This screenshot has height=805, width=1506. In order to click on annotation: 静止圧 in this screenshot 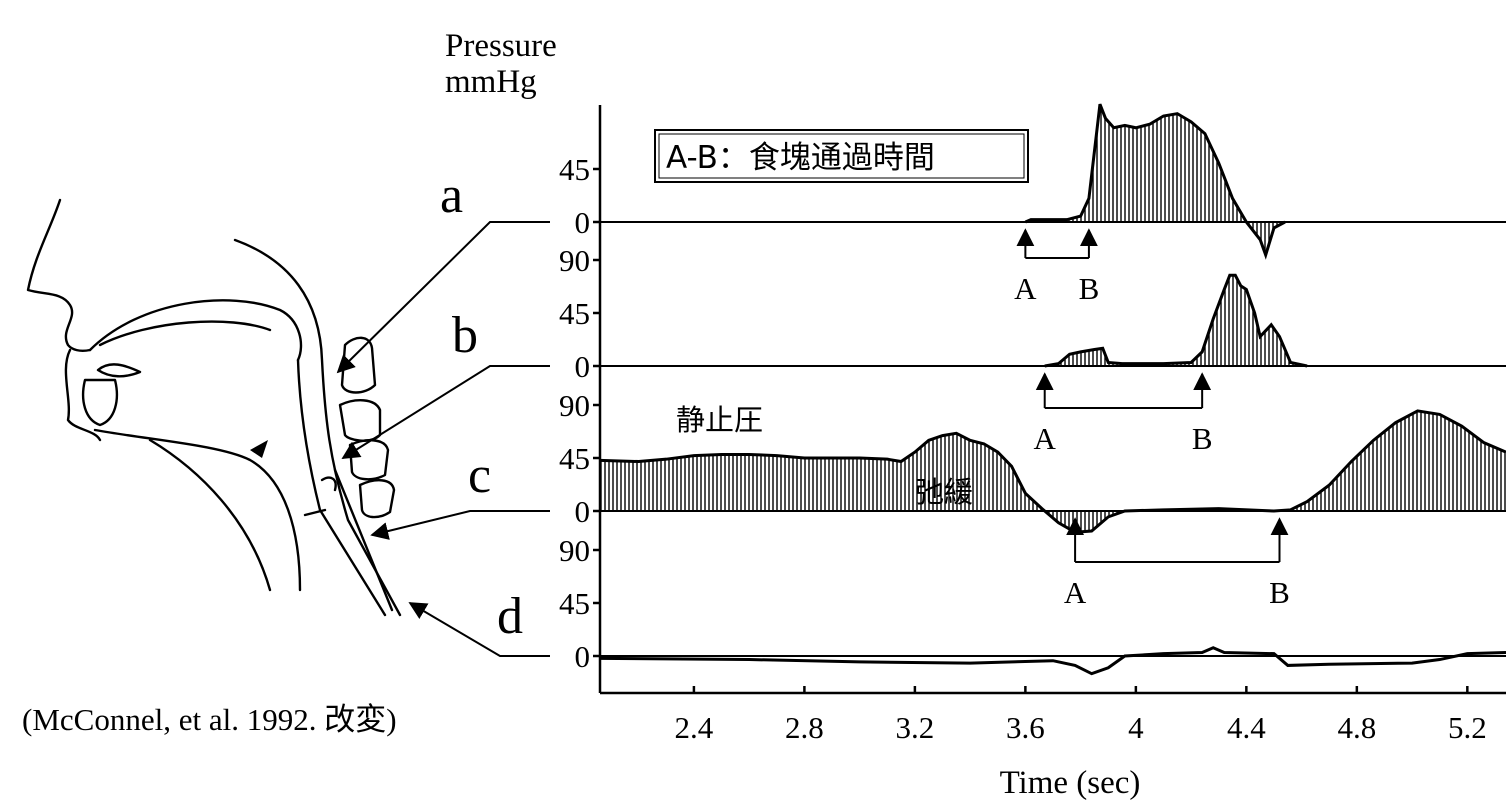, I will do `click(719, 420)`.